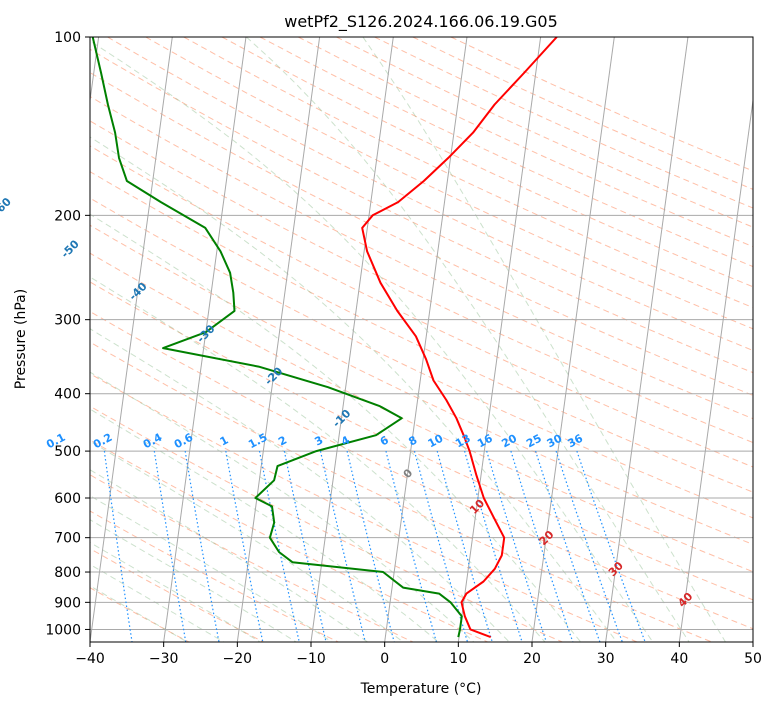 The height and width of the screenshot is (708, 775). Describe the element at coordinates (679, 659) in the screenshot. I see `x-tick-label: 40` at that location.